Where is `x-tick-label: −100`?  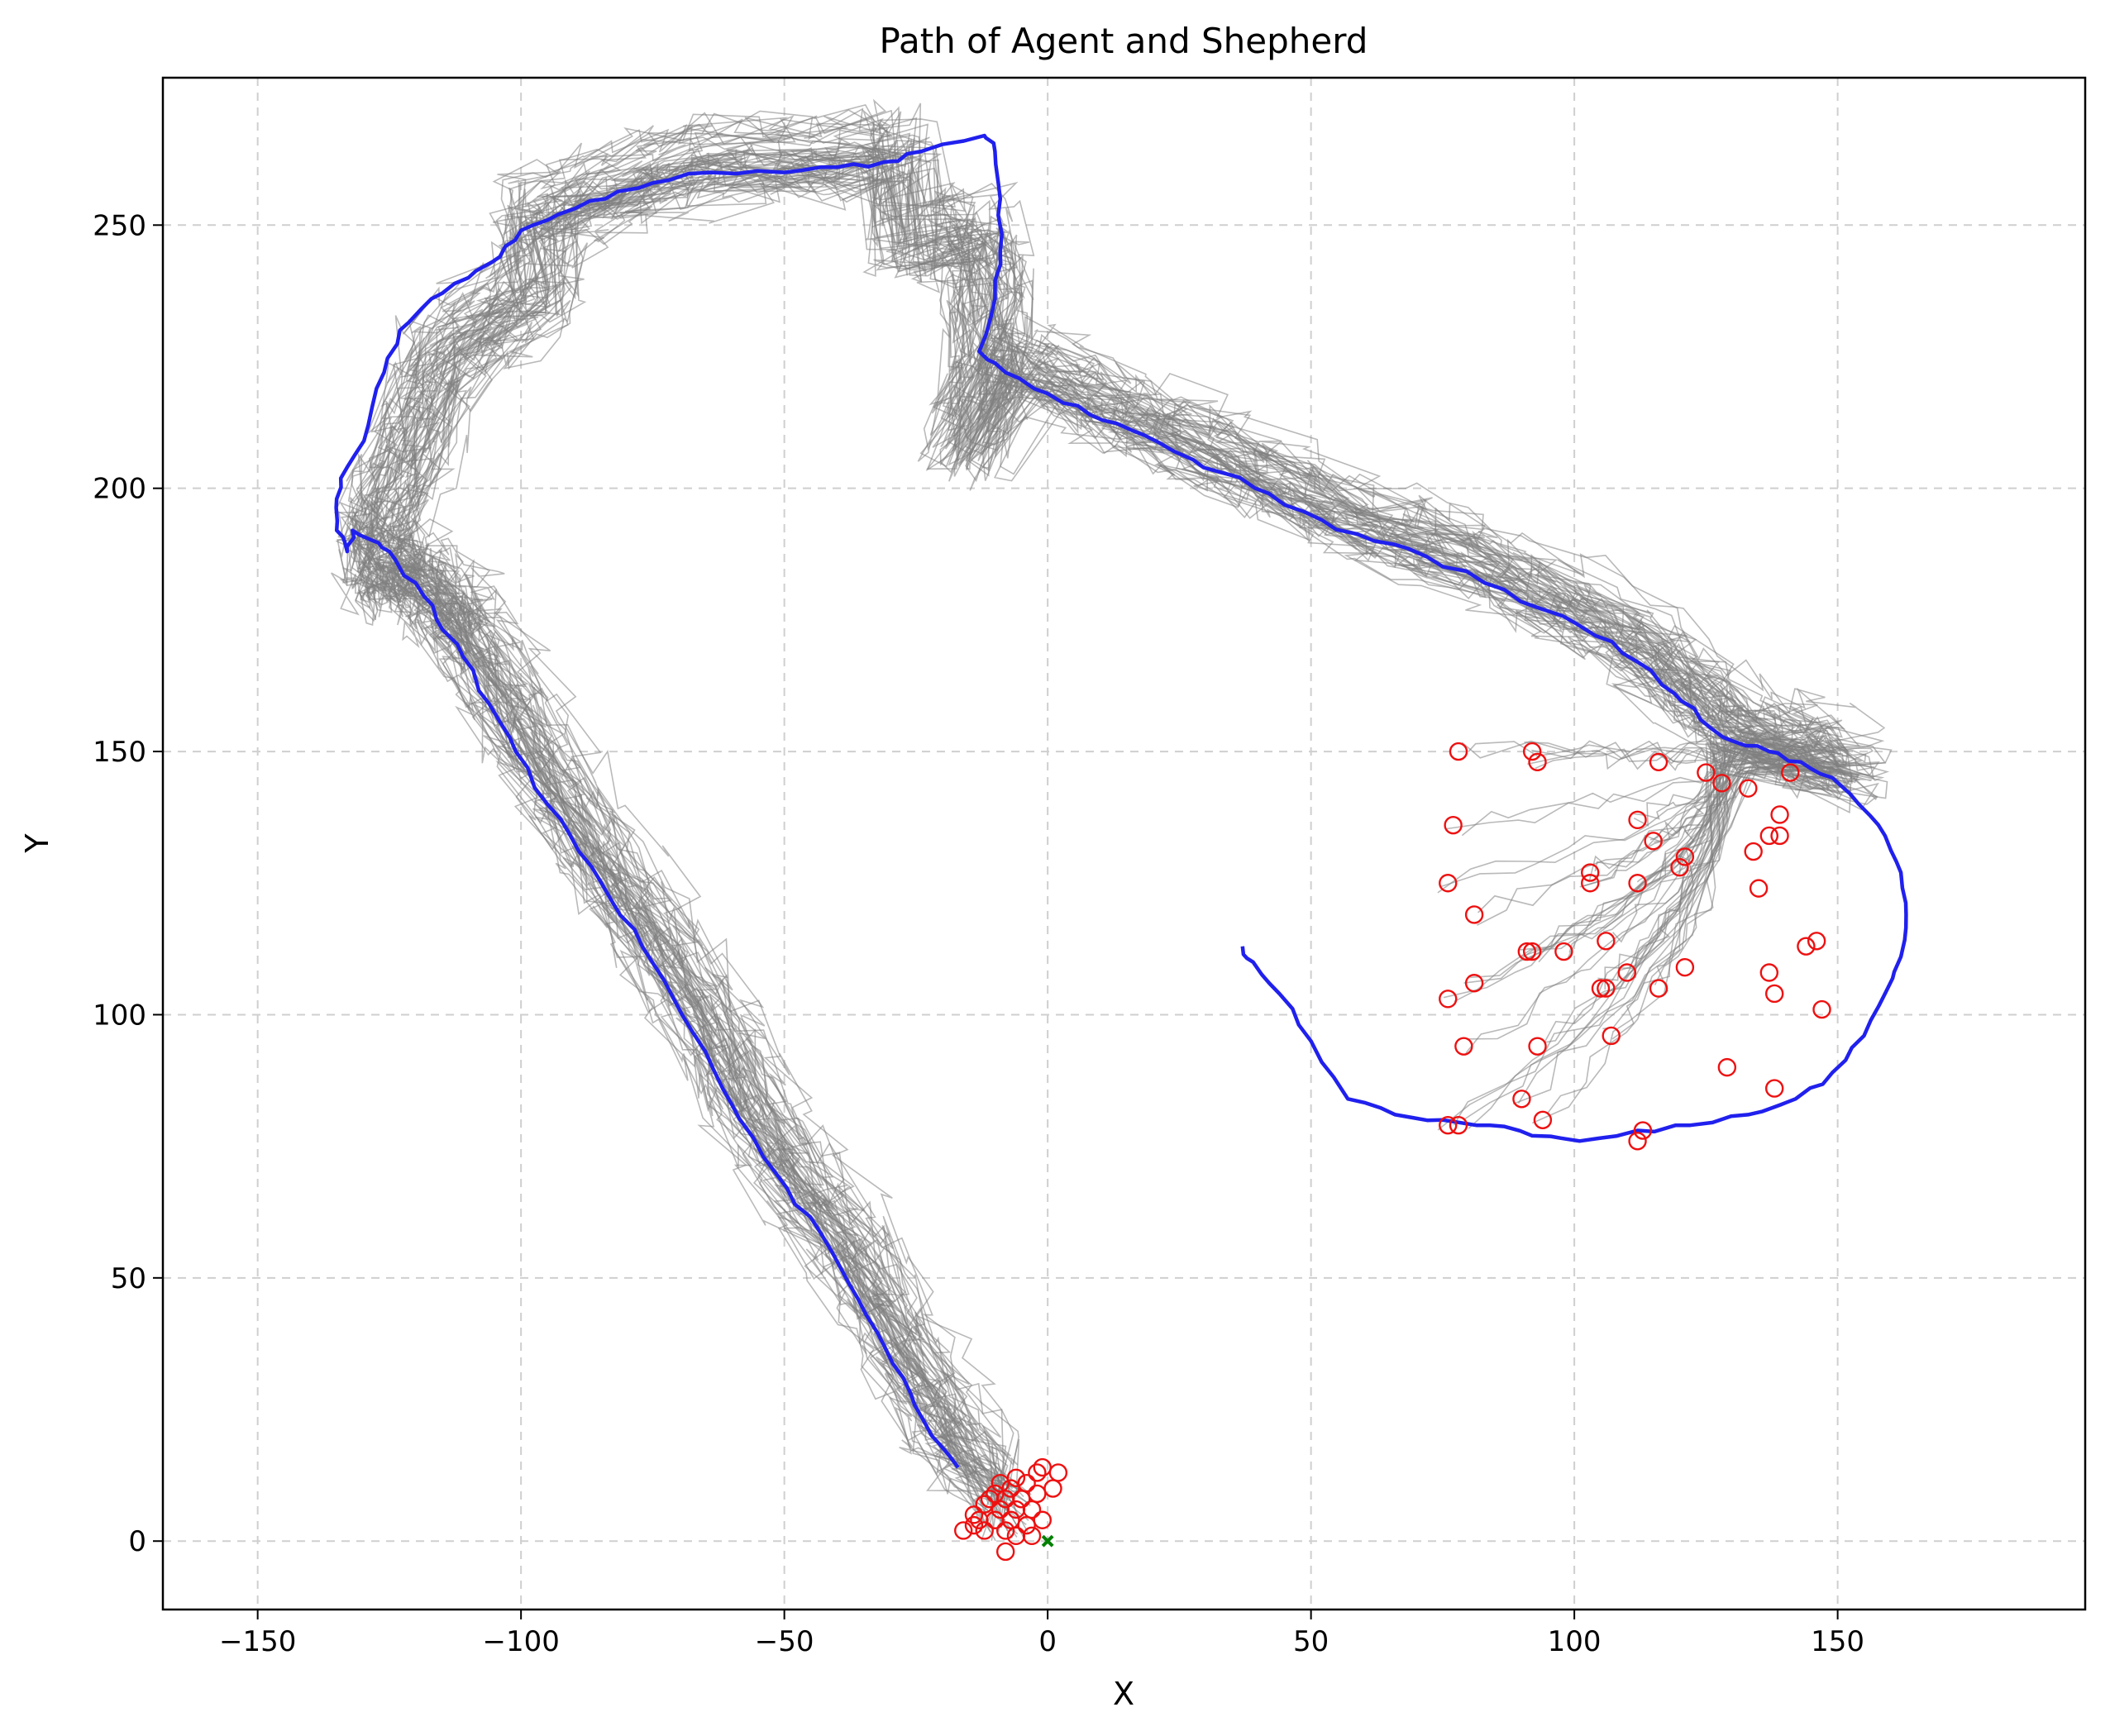 x-tick-label: −100 is located at coordinates (520, 1641).